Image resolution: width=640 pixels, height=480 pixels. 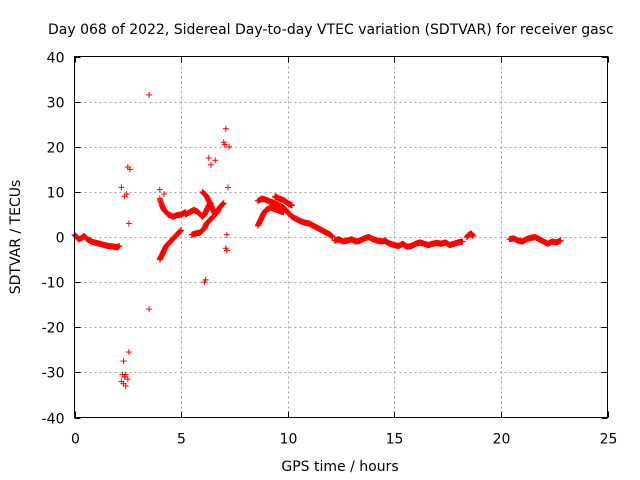 I want to click on y-tick-label: -40, so click(x=53, y=420).